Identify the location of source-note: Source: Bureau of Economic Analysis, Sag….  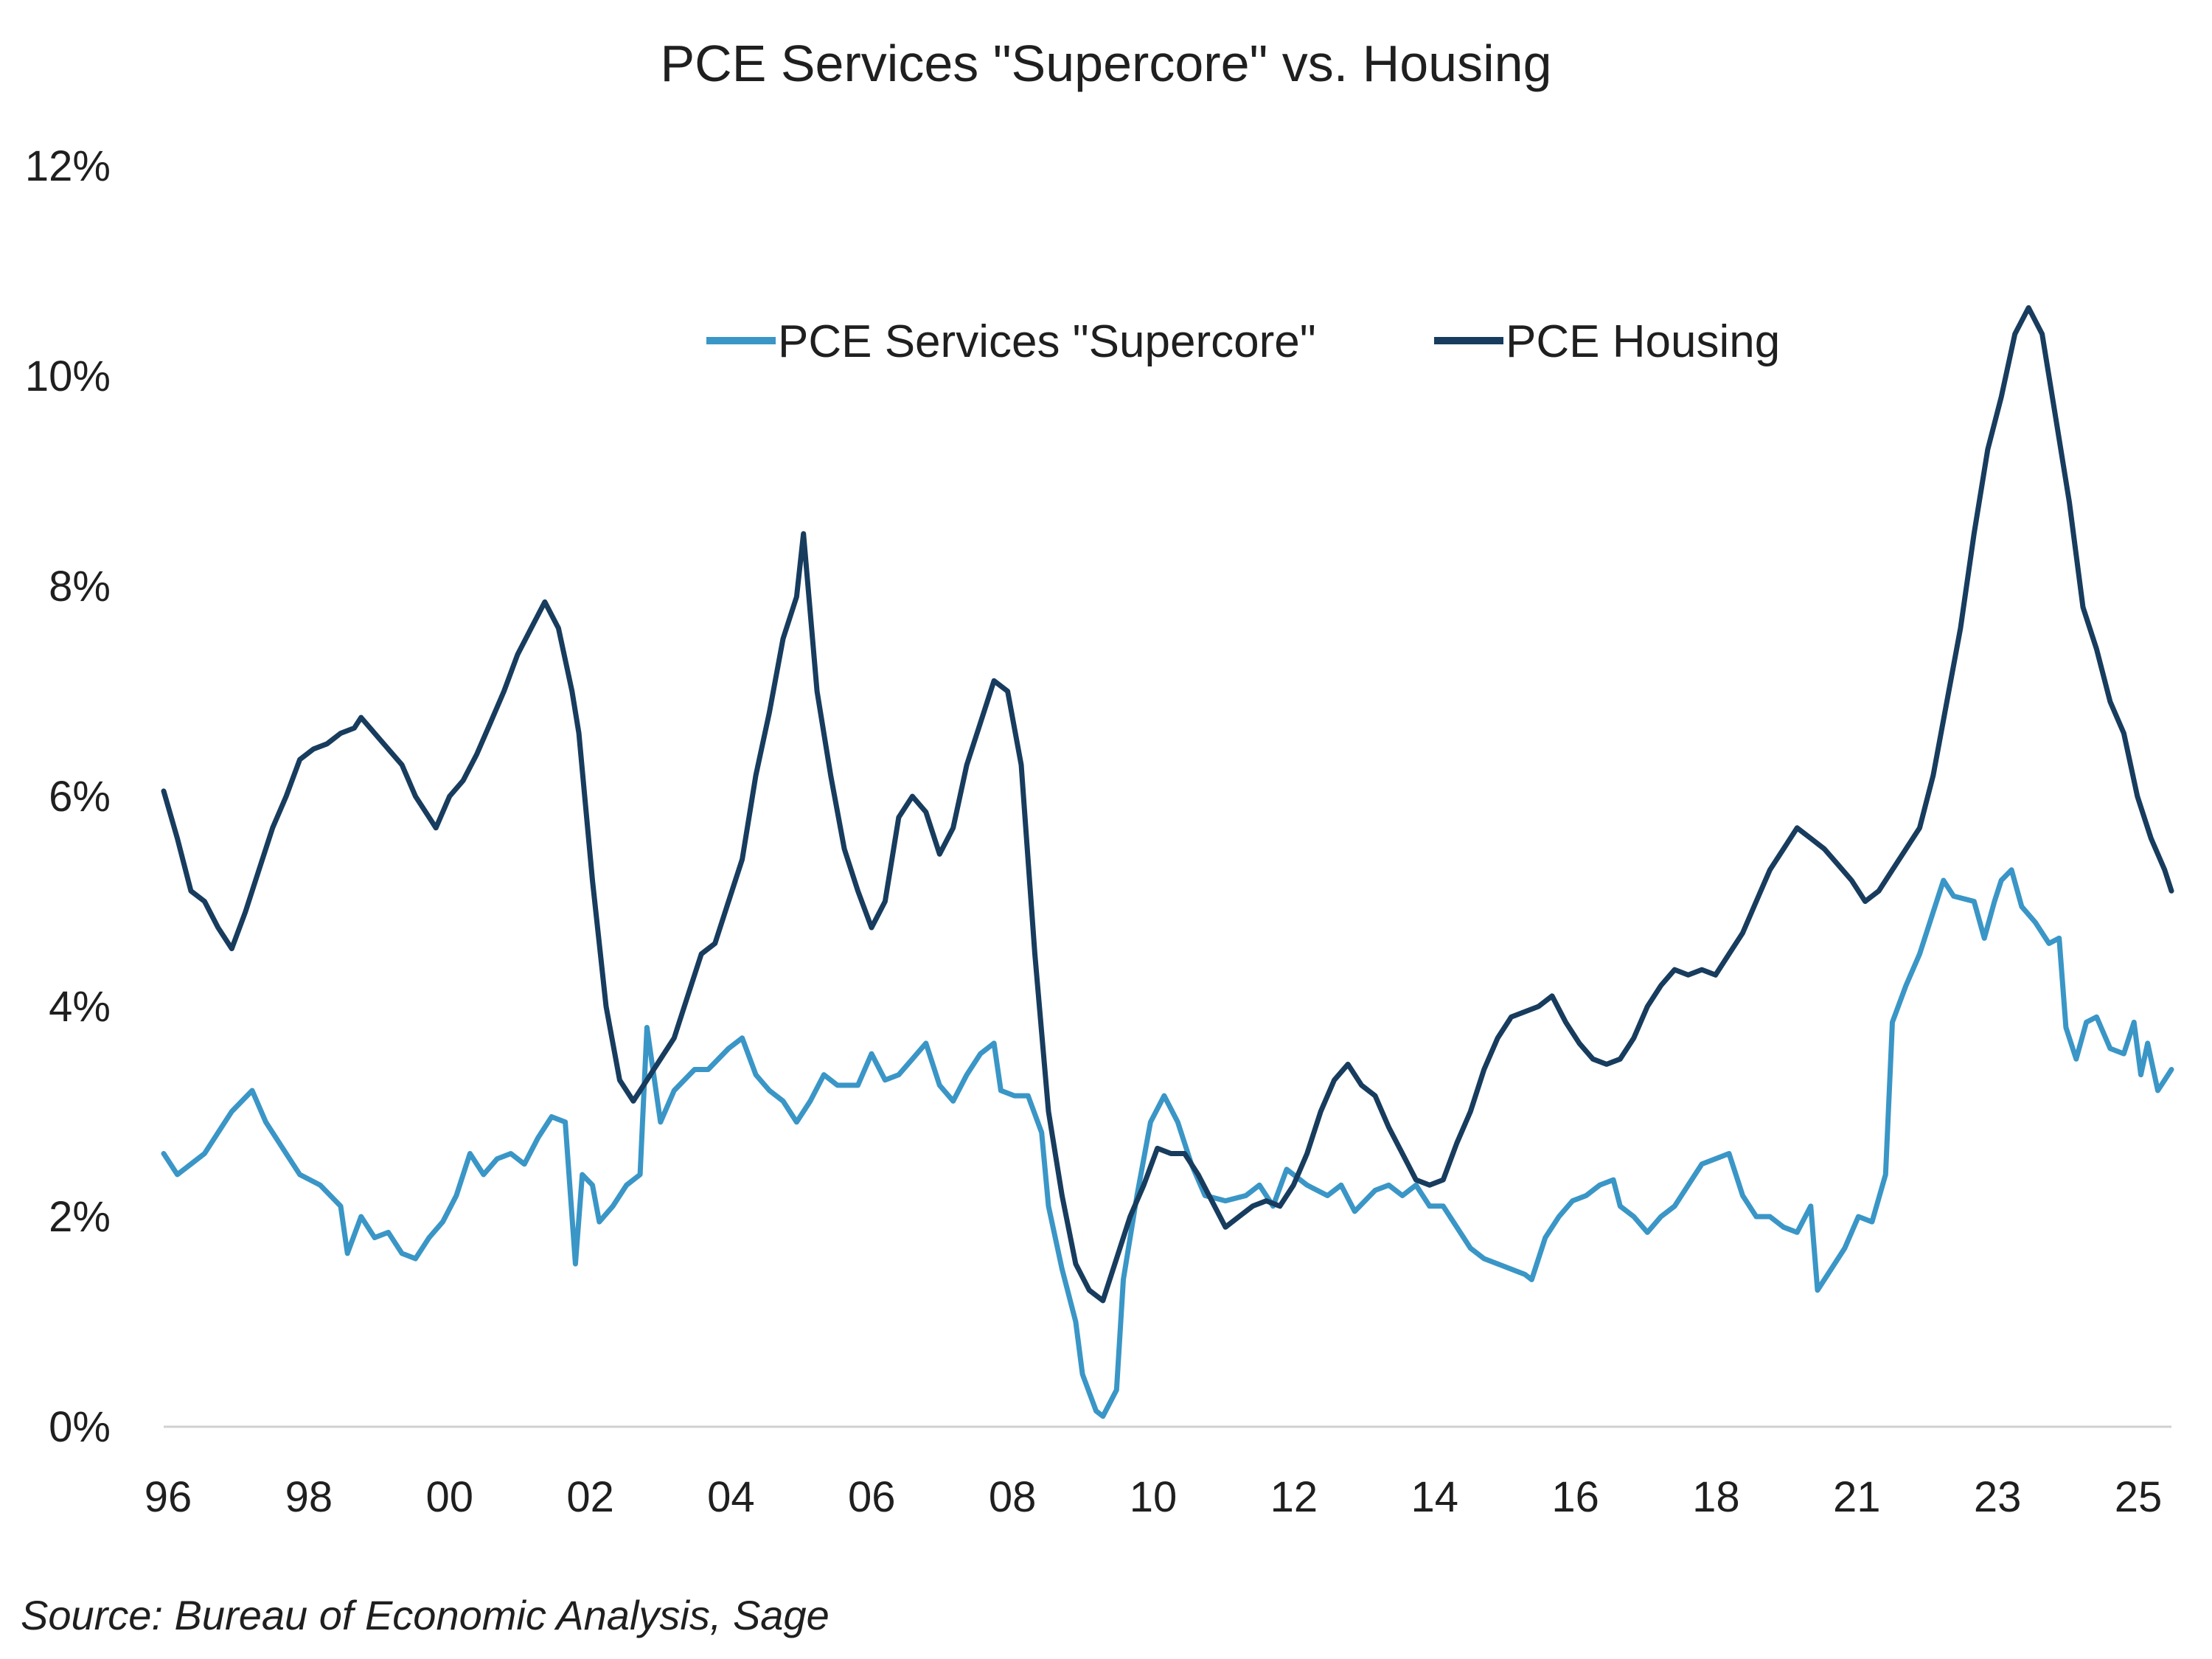
(425, 1615).